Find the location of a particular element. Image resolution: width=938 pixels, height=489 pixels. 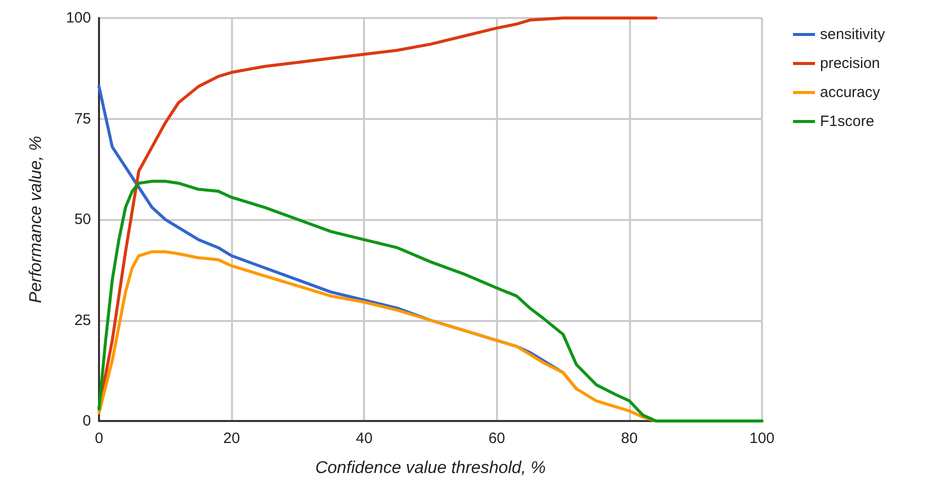

legend-label: accuracy is located at coordinates (850, 92).